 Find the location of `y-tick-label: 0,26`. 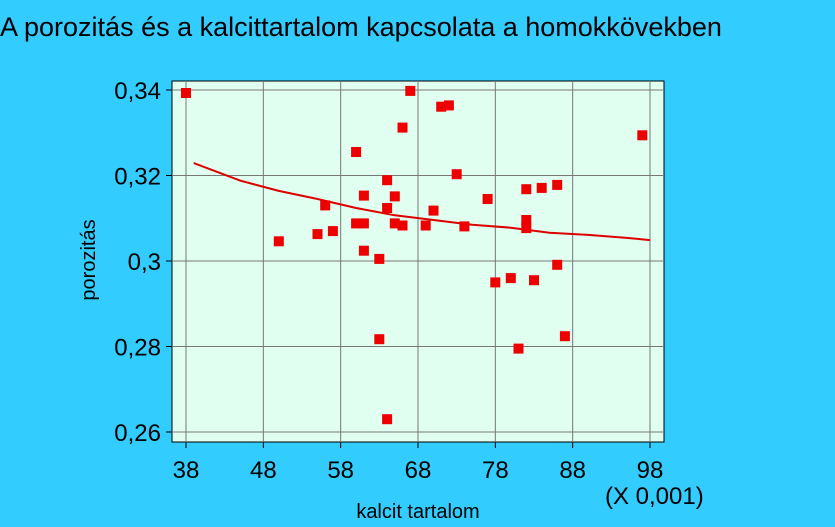

y-tick-label: 0,26 is located at coordinates (137, 433).